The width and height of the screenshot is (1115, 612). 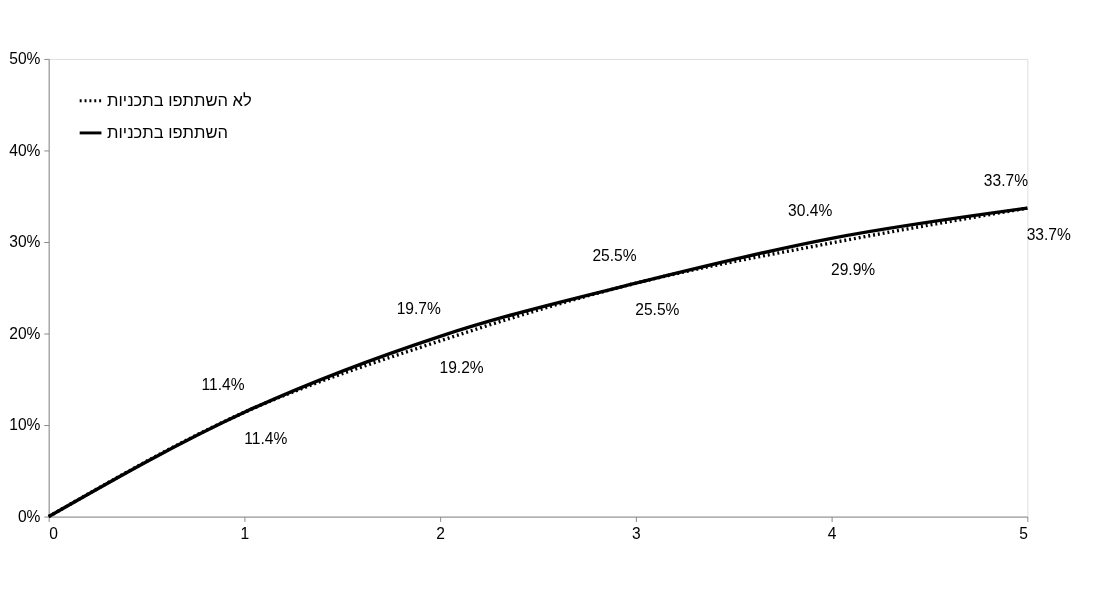 What do you see at coordinates (832, 533) in the screenshot?
I see `x-tick-label: 4` at bounding box center [832, 533].